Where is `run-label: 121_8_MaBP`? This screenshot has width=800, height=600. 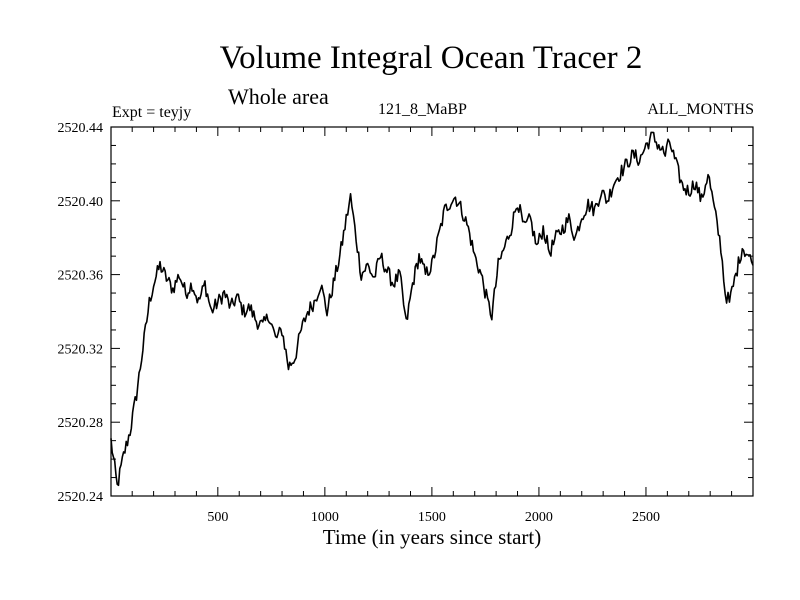 run-label: 121_8_MaBP is located at coordinates (422, 109).